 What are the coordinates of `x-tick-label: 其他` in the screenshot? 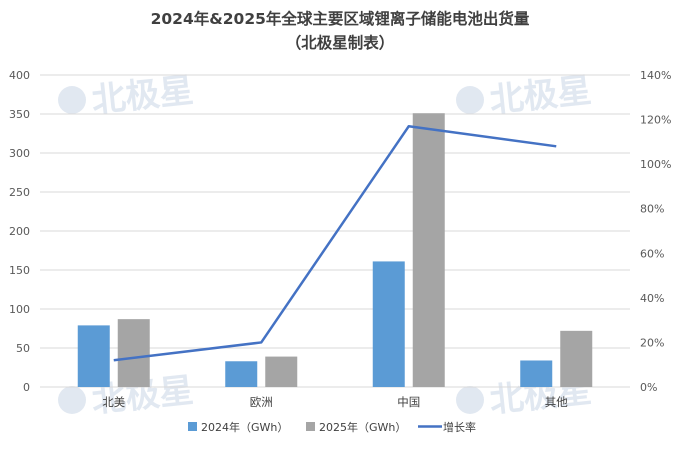 It's located at (556, 402).